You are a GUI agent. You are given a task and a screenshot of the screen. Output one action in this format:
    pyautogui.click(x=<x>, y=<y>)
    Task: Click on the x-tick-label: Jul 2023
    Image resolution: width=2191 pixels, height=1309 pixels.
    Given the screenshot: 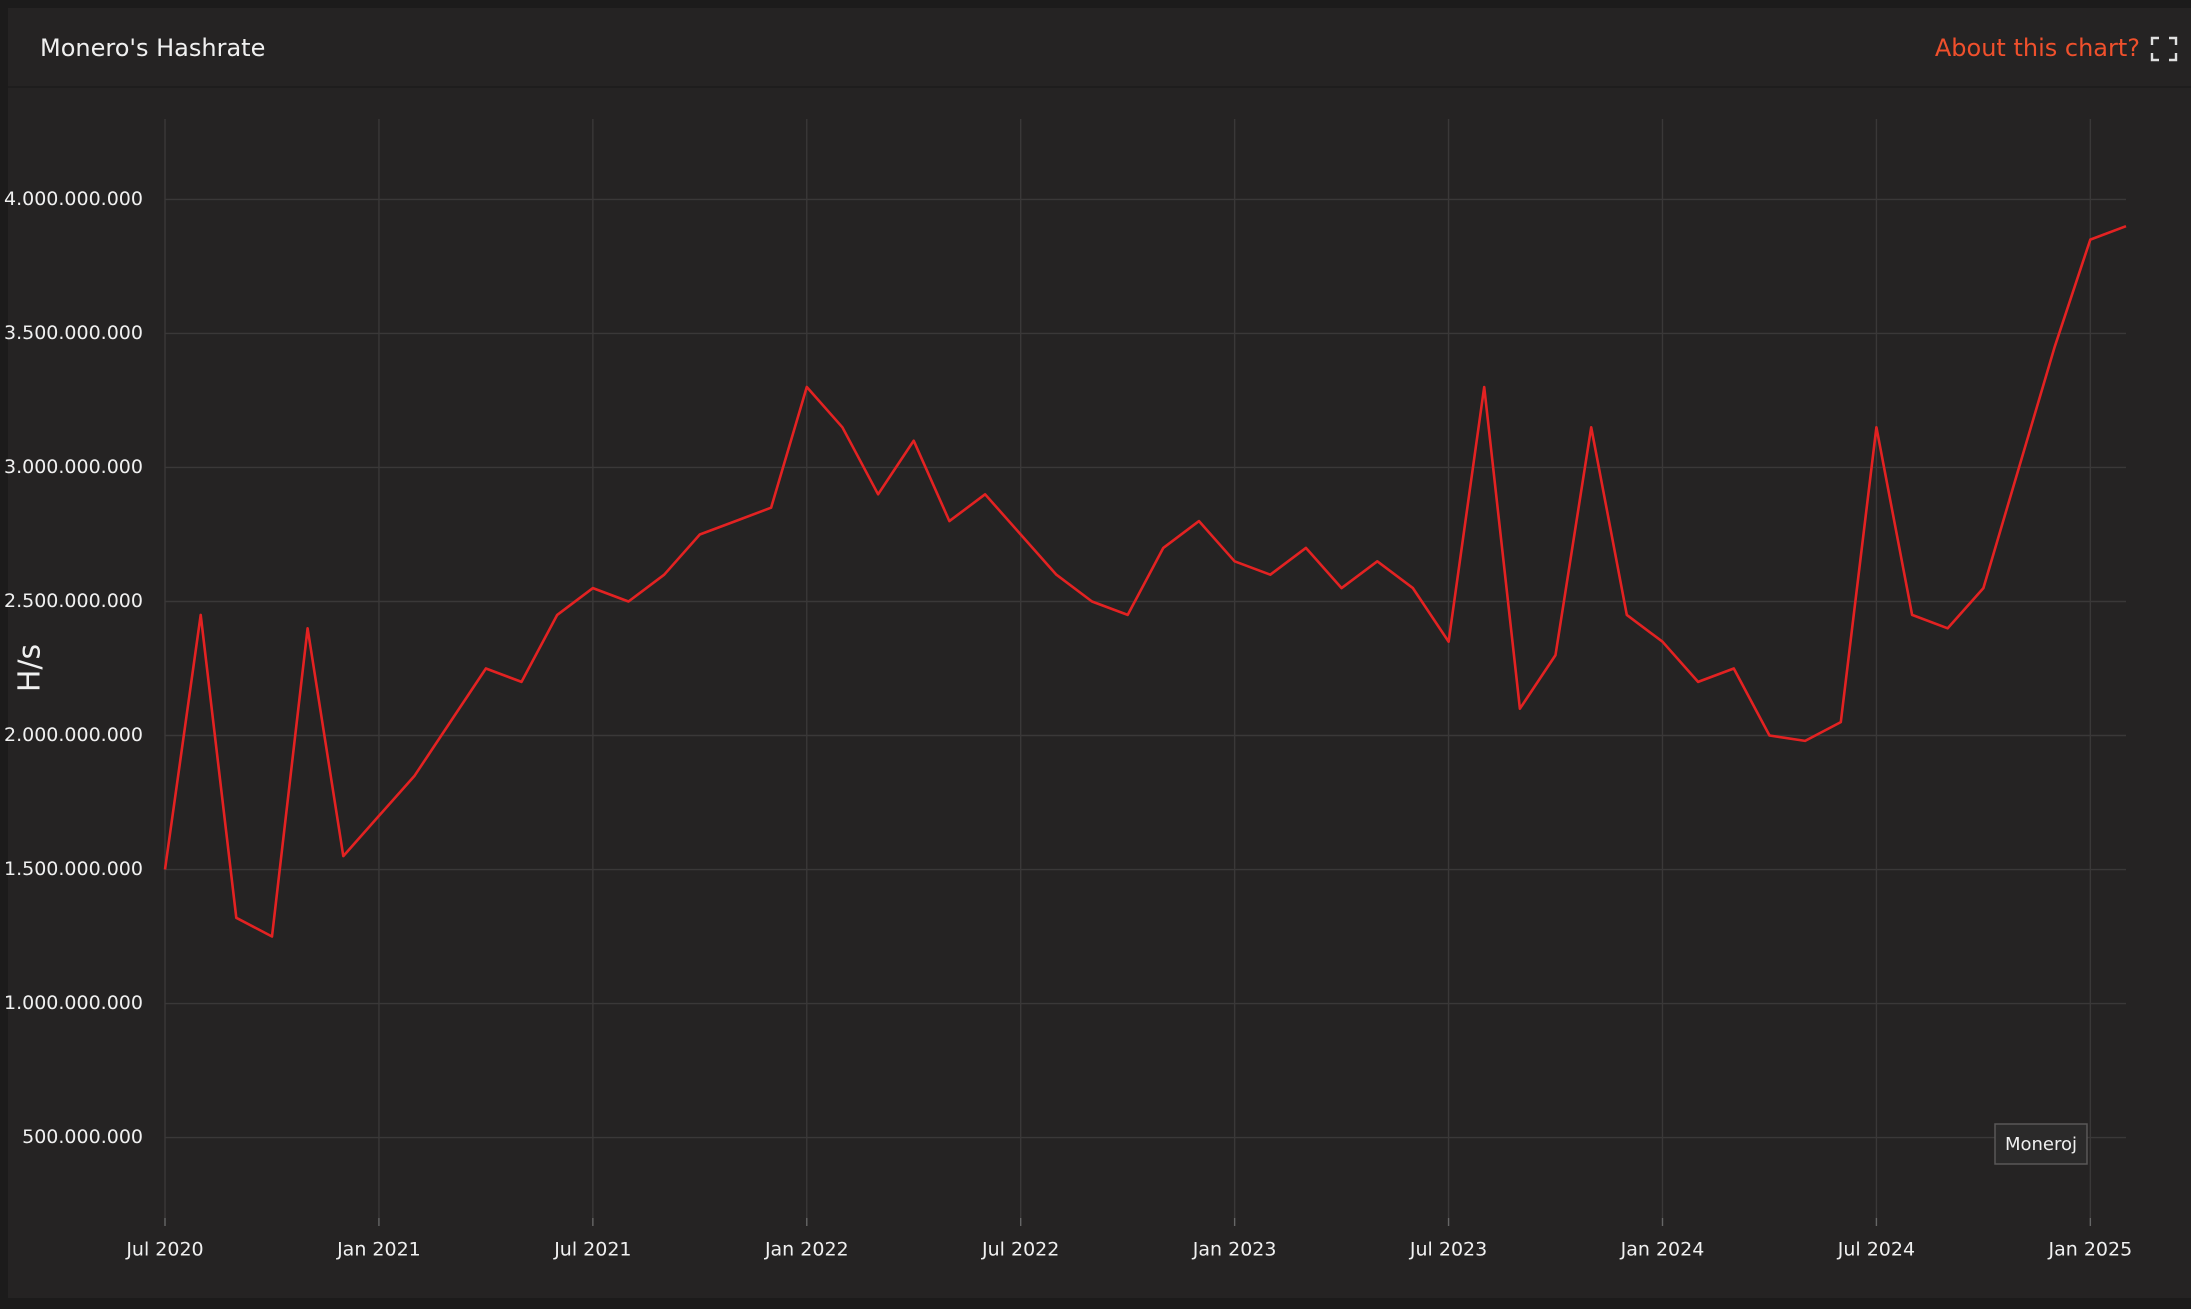 What is the action you would take?
    pyautogui.click(x=1448, y=1250)
    